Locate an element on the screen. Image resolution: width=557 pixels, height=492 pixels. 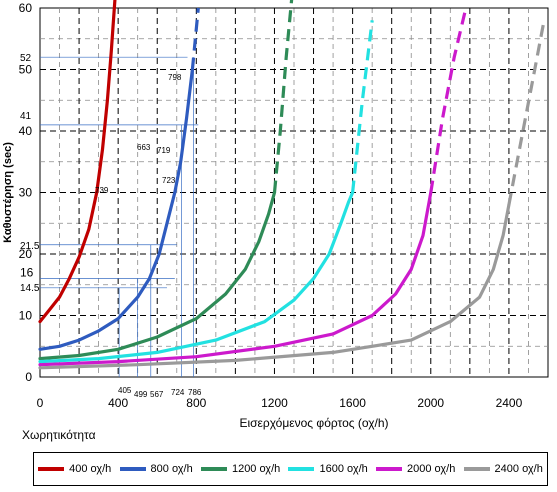
capacity-label: Χωρητικότητα is located at coordinates (59, 435).